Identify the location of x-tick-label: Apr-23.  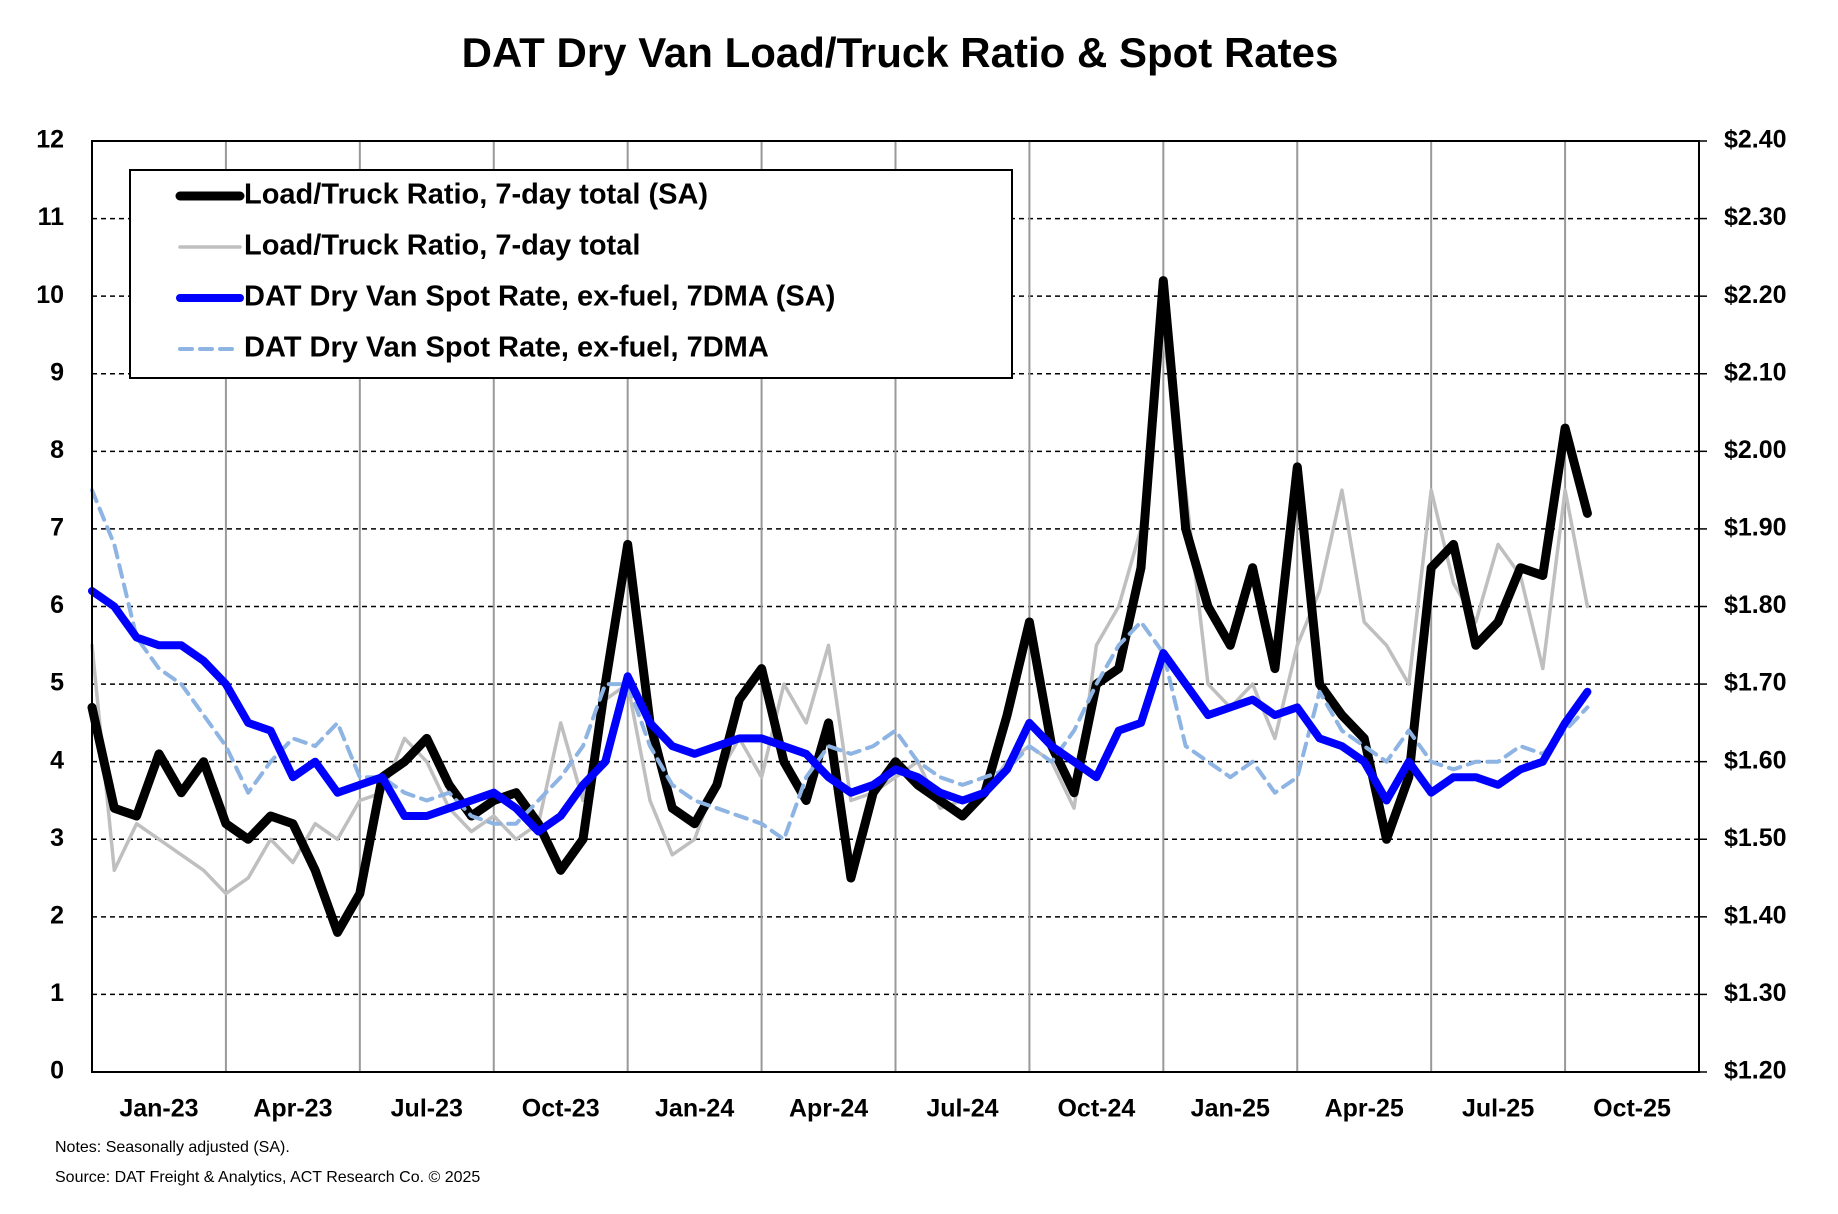
(292, 1109).